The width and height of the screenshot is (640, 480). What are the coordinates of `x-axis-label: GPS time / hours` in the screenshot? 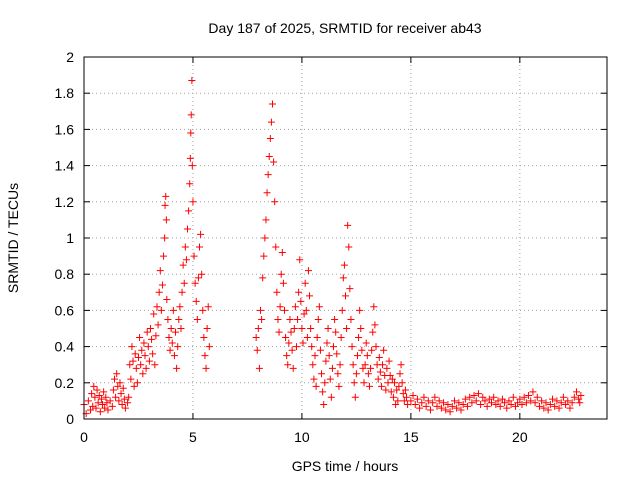 It's located at (345, 466).